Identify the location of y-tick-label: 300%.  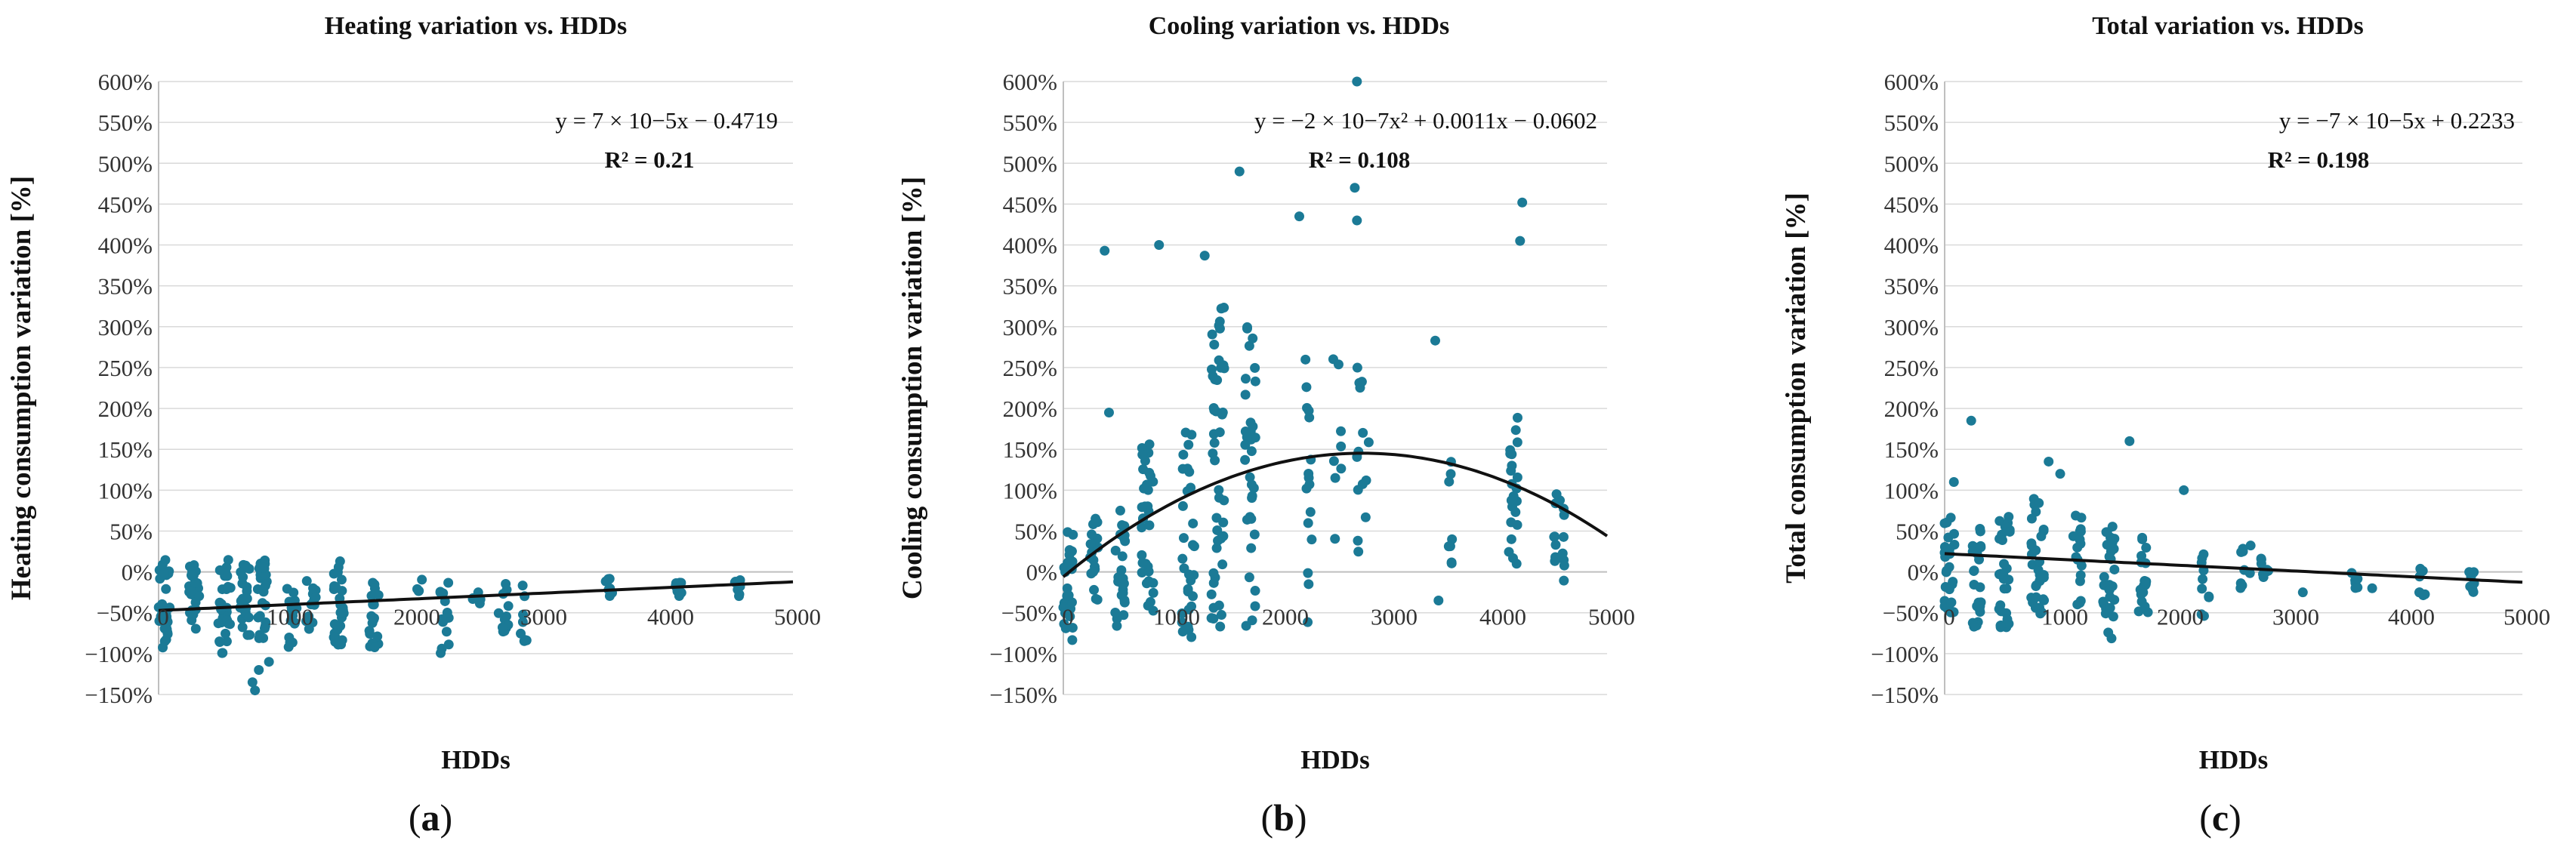
(1030, 327).